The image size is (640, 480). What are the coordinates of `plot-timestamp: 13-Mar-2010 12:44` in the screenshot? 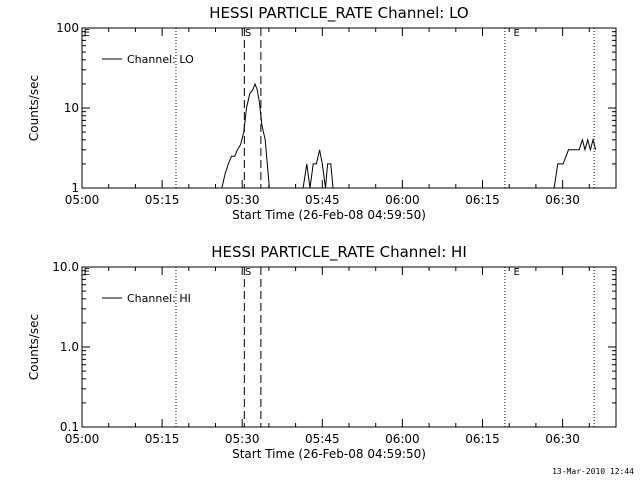 It's located at (593, 471).